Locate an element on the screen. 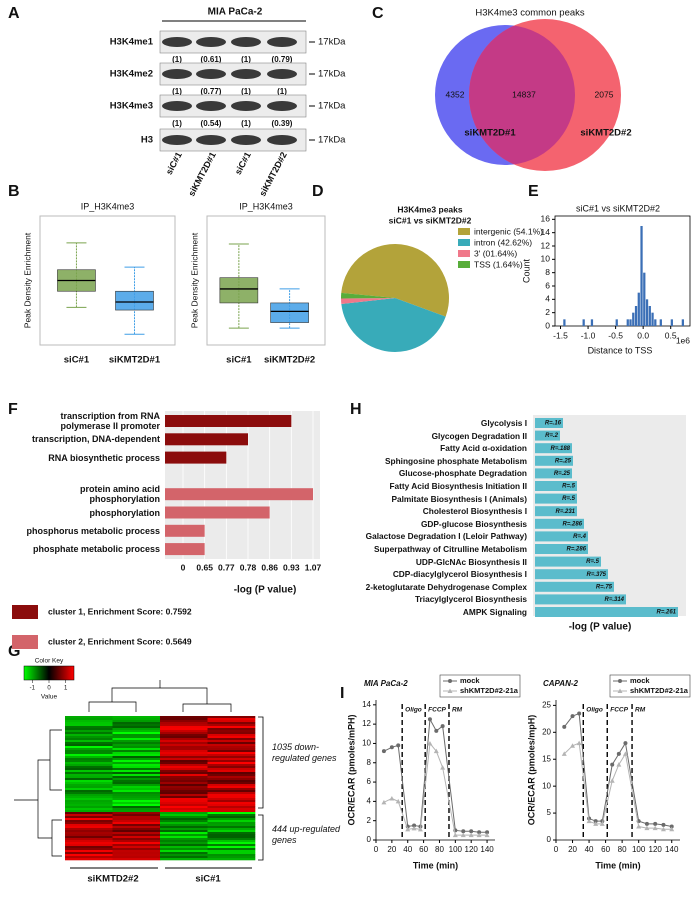 The height and width of the screenshot is (900, 698). category-label: phosphorylation is located at coordinates (125, 512).